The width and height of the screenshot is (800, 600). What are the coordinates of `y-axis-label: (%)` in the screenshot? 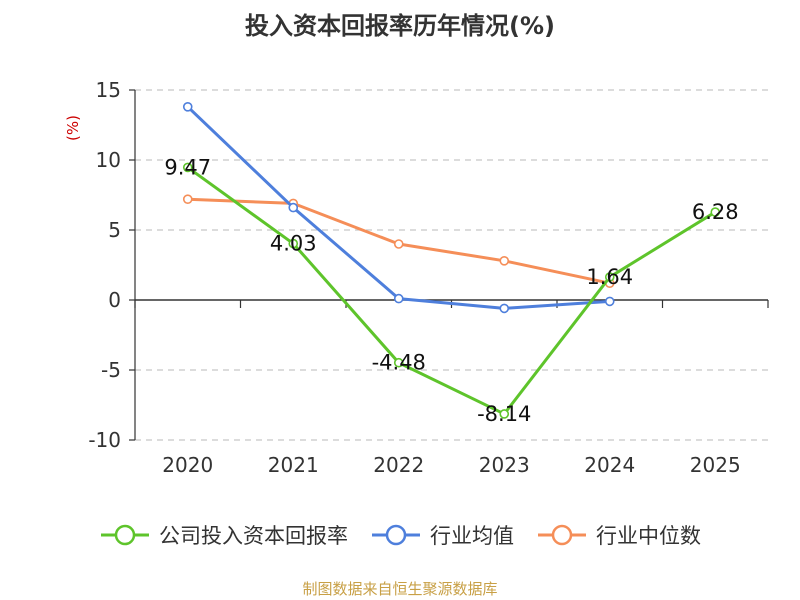 It's located at (73, 128).